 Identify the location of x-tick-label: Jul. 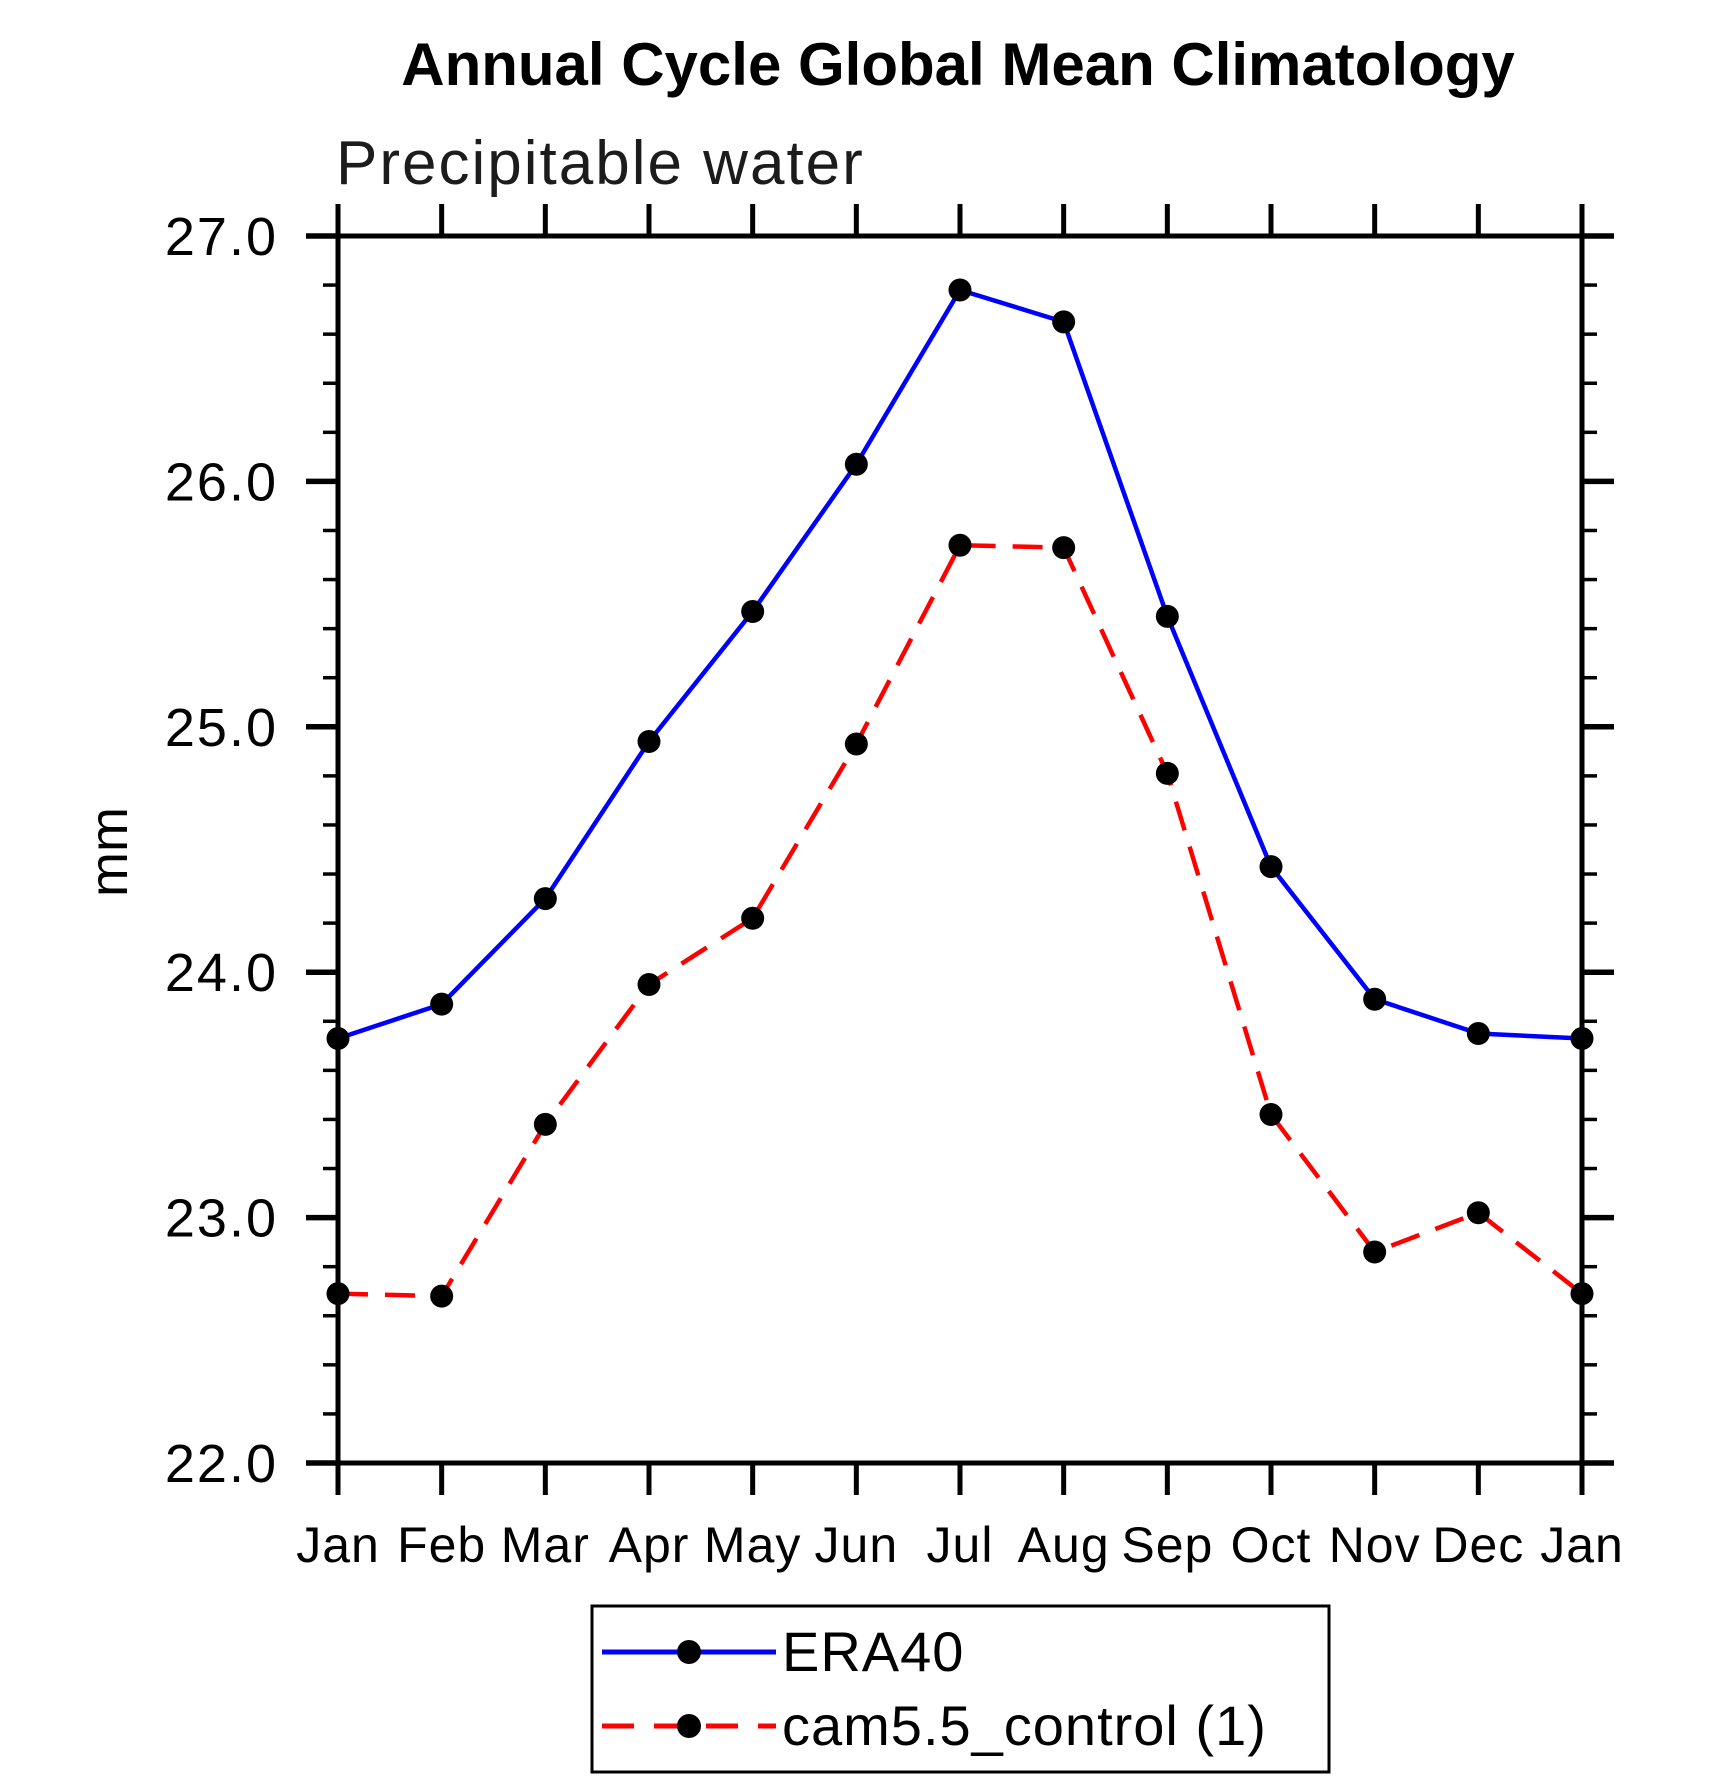
(960, 1545).